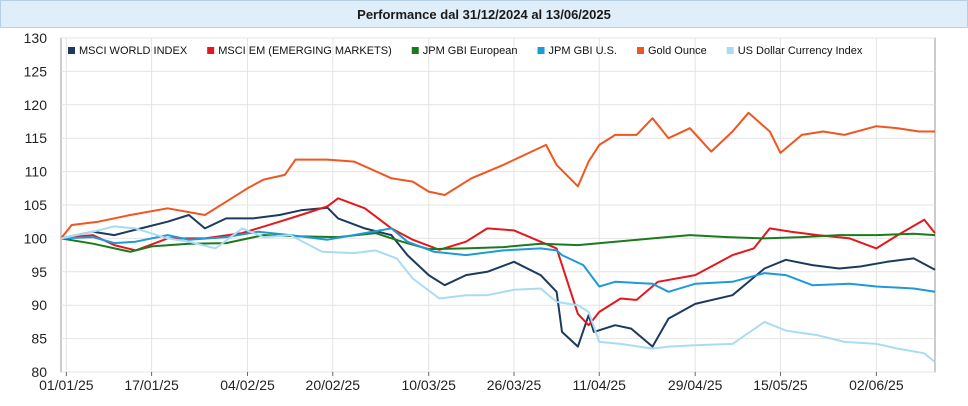  I want to click on x-tick-label: 10/03/25, so click(428, 385).